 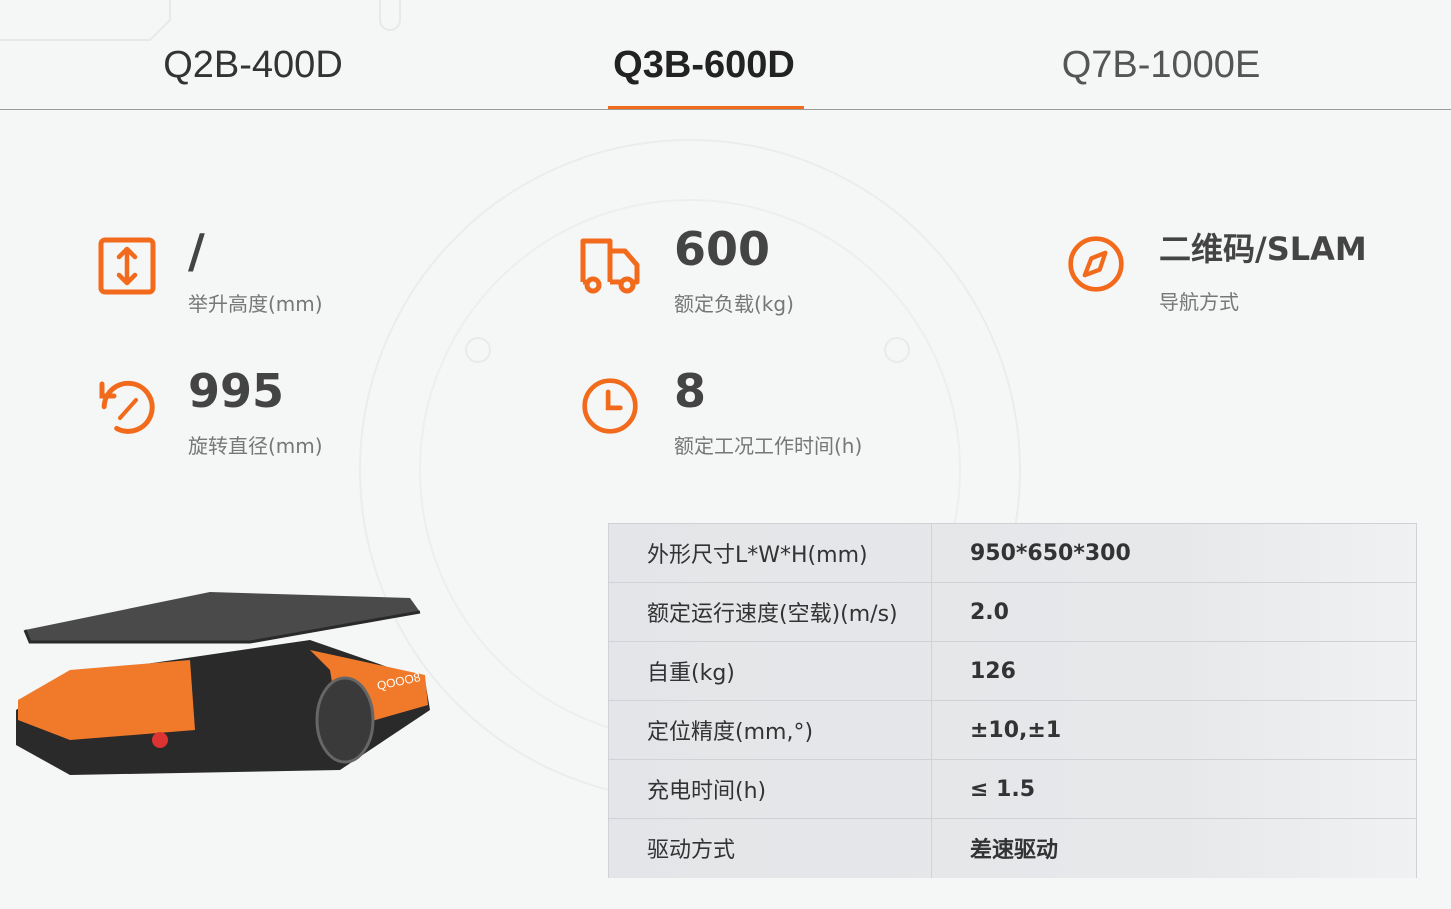 I want to click on active-tab-indicator, so click(x=706, y=107).